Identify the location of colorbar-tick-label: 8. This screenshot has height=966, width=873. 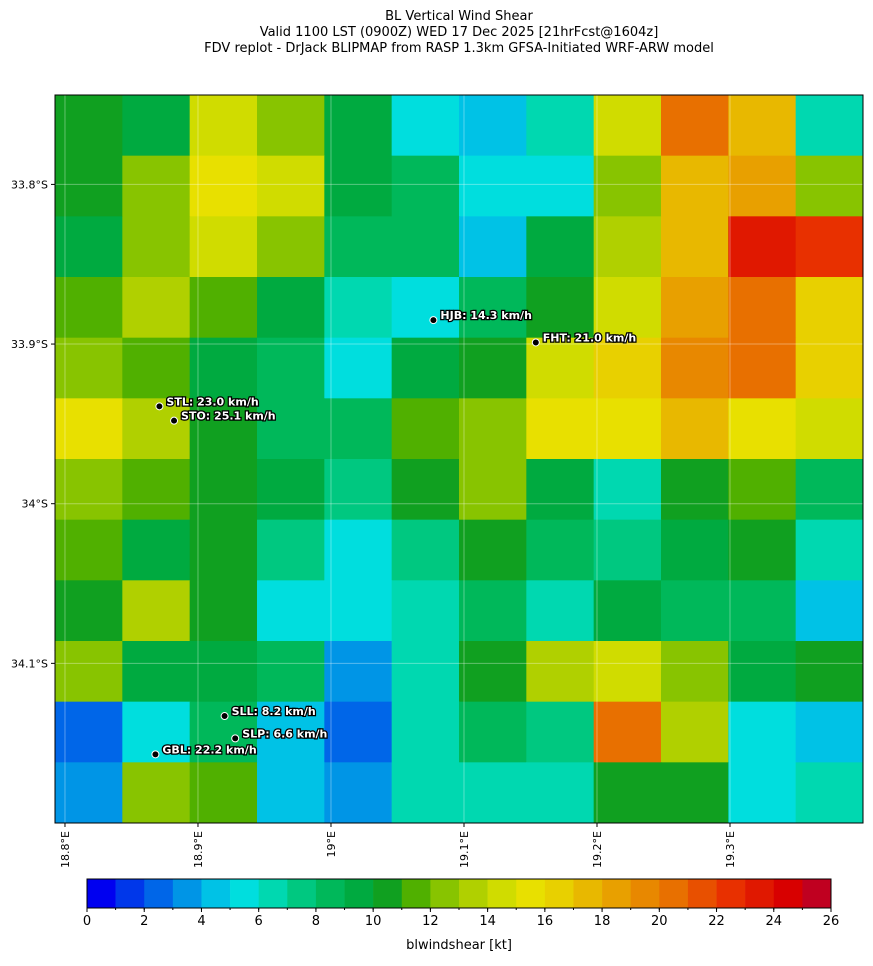
(316, 921).